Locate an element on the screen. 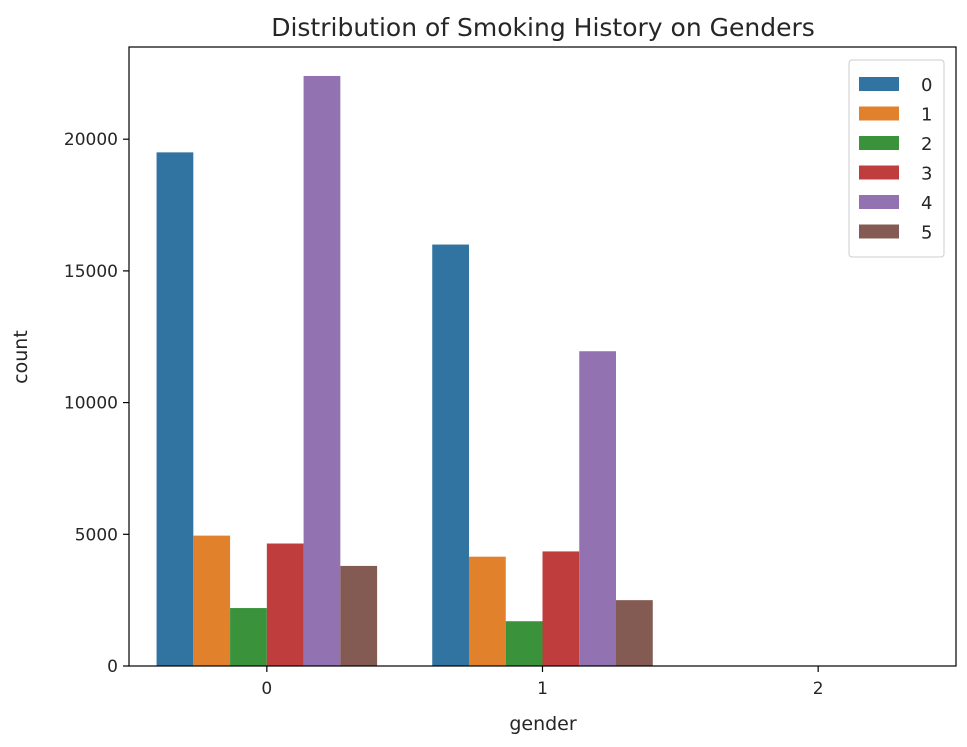 The height and width of the screenshot is (747, 967). y-tick-label: 20000 is located at coordinates (91, 140).